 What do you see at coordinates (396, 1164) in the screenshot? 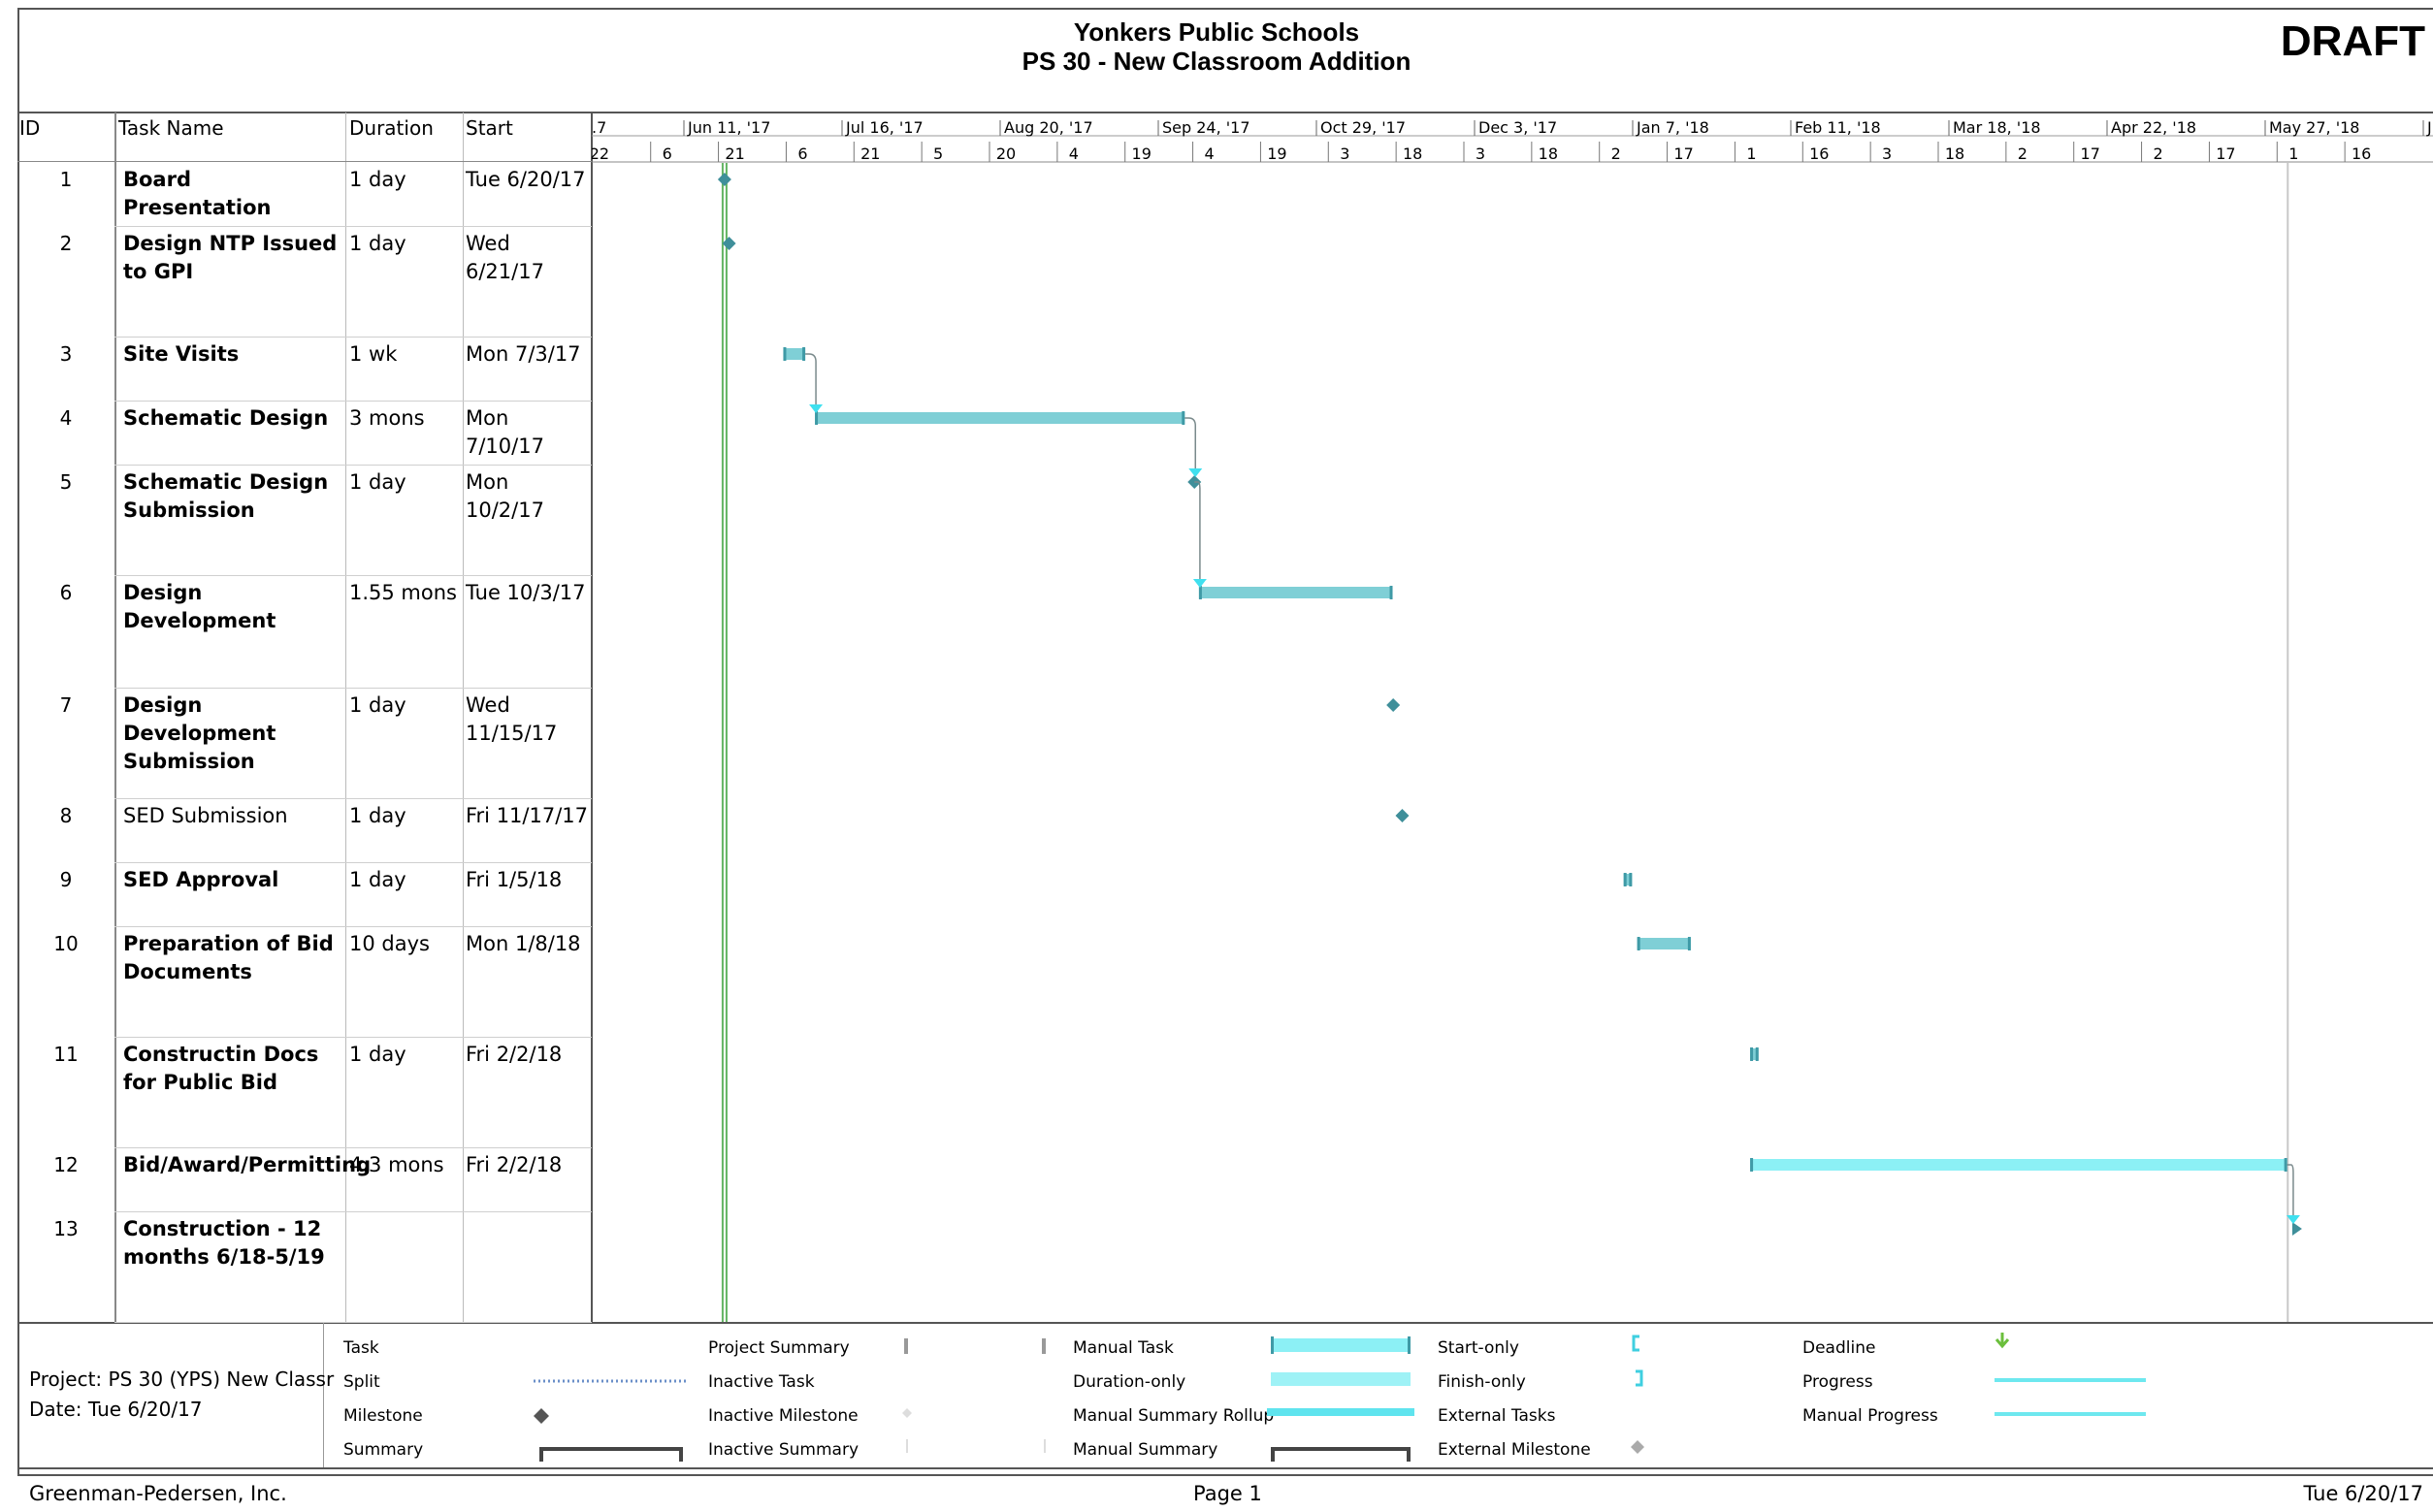
I see `task-duration: 4.3 mons` at bounding box center [396, 1164].